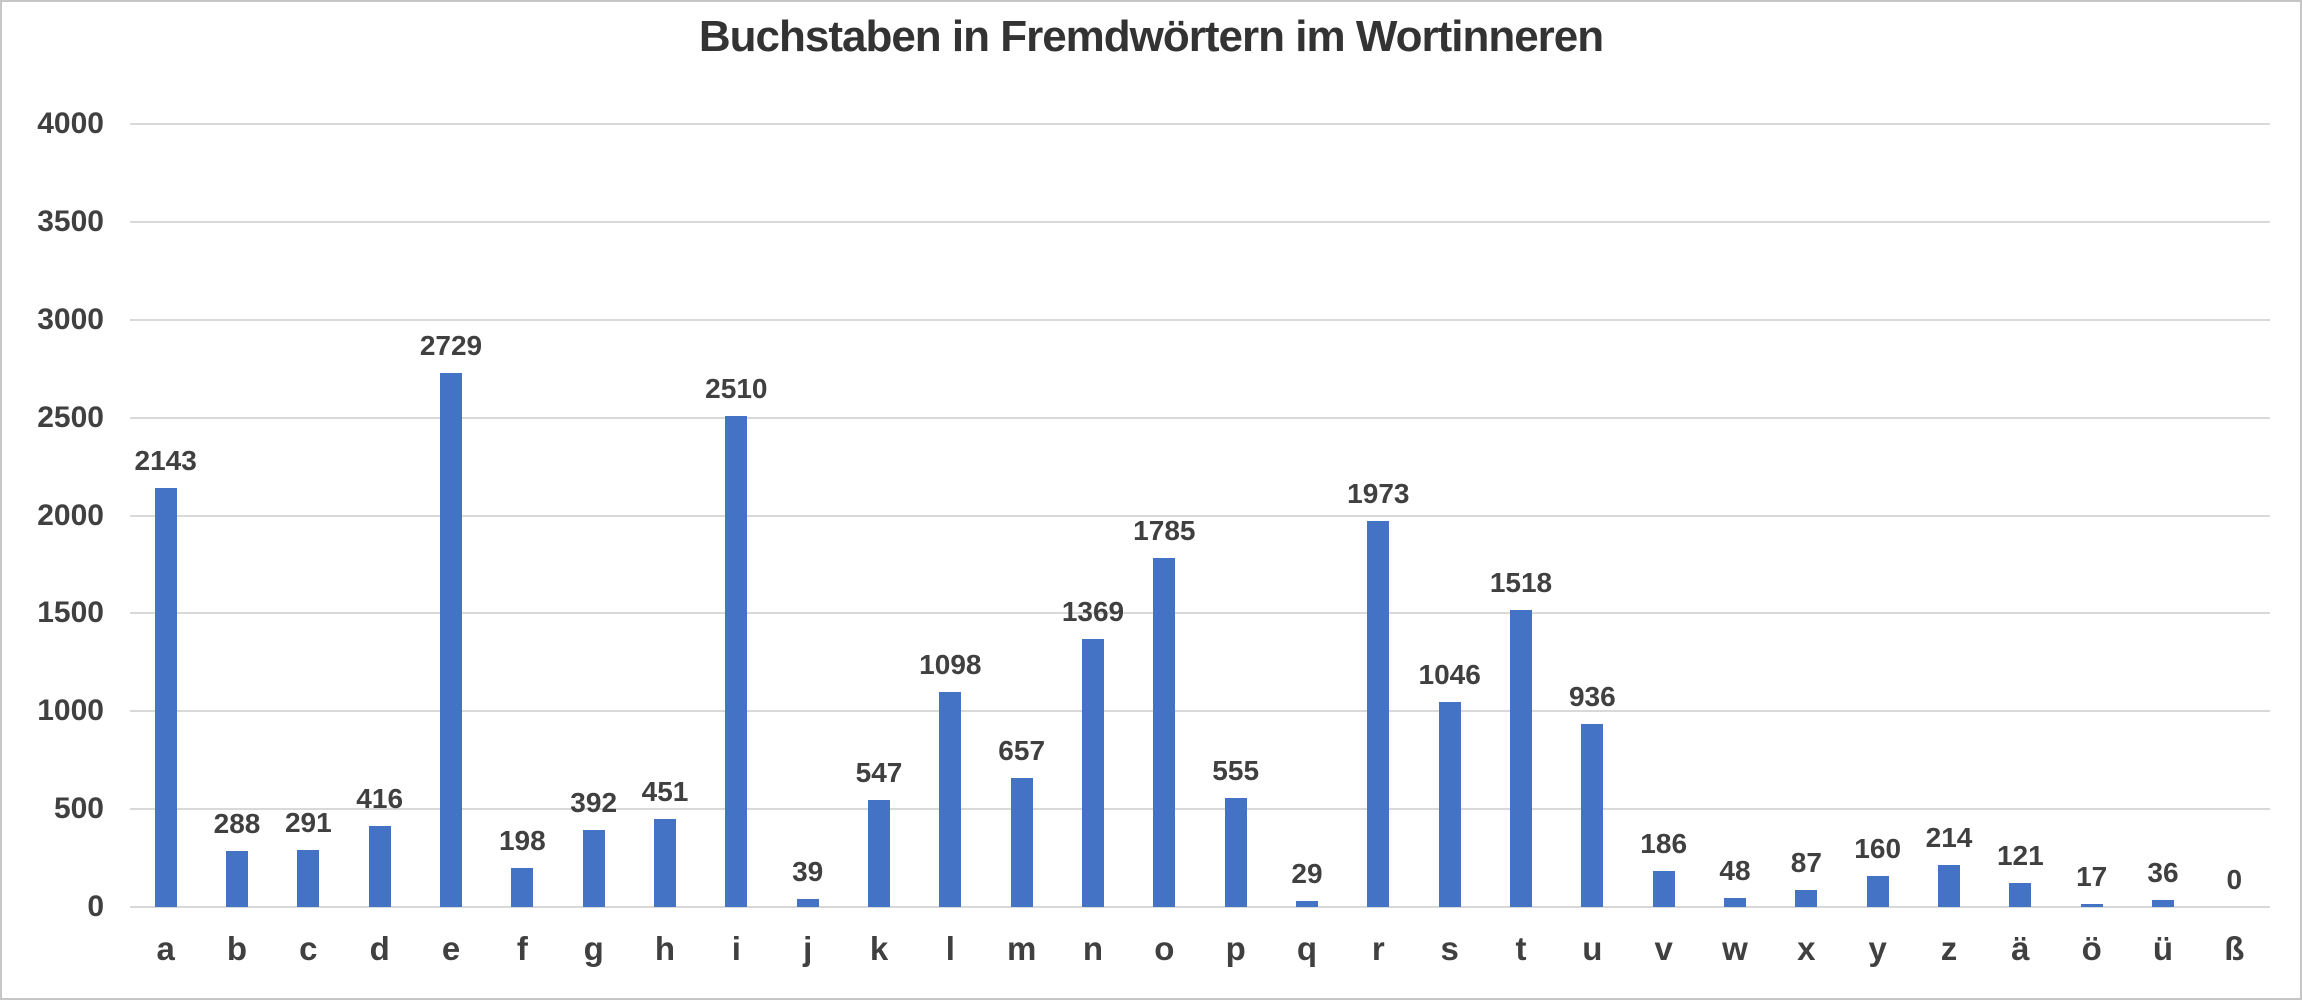  What do you see at coordinates (1592, 815) in the screenshot?
I see `bar-u` at bounding box center [1592, 815].